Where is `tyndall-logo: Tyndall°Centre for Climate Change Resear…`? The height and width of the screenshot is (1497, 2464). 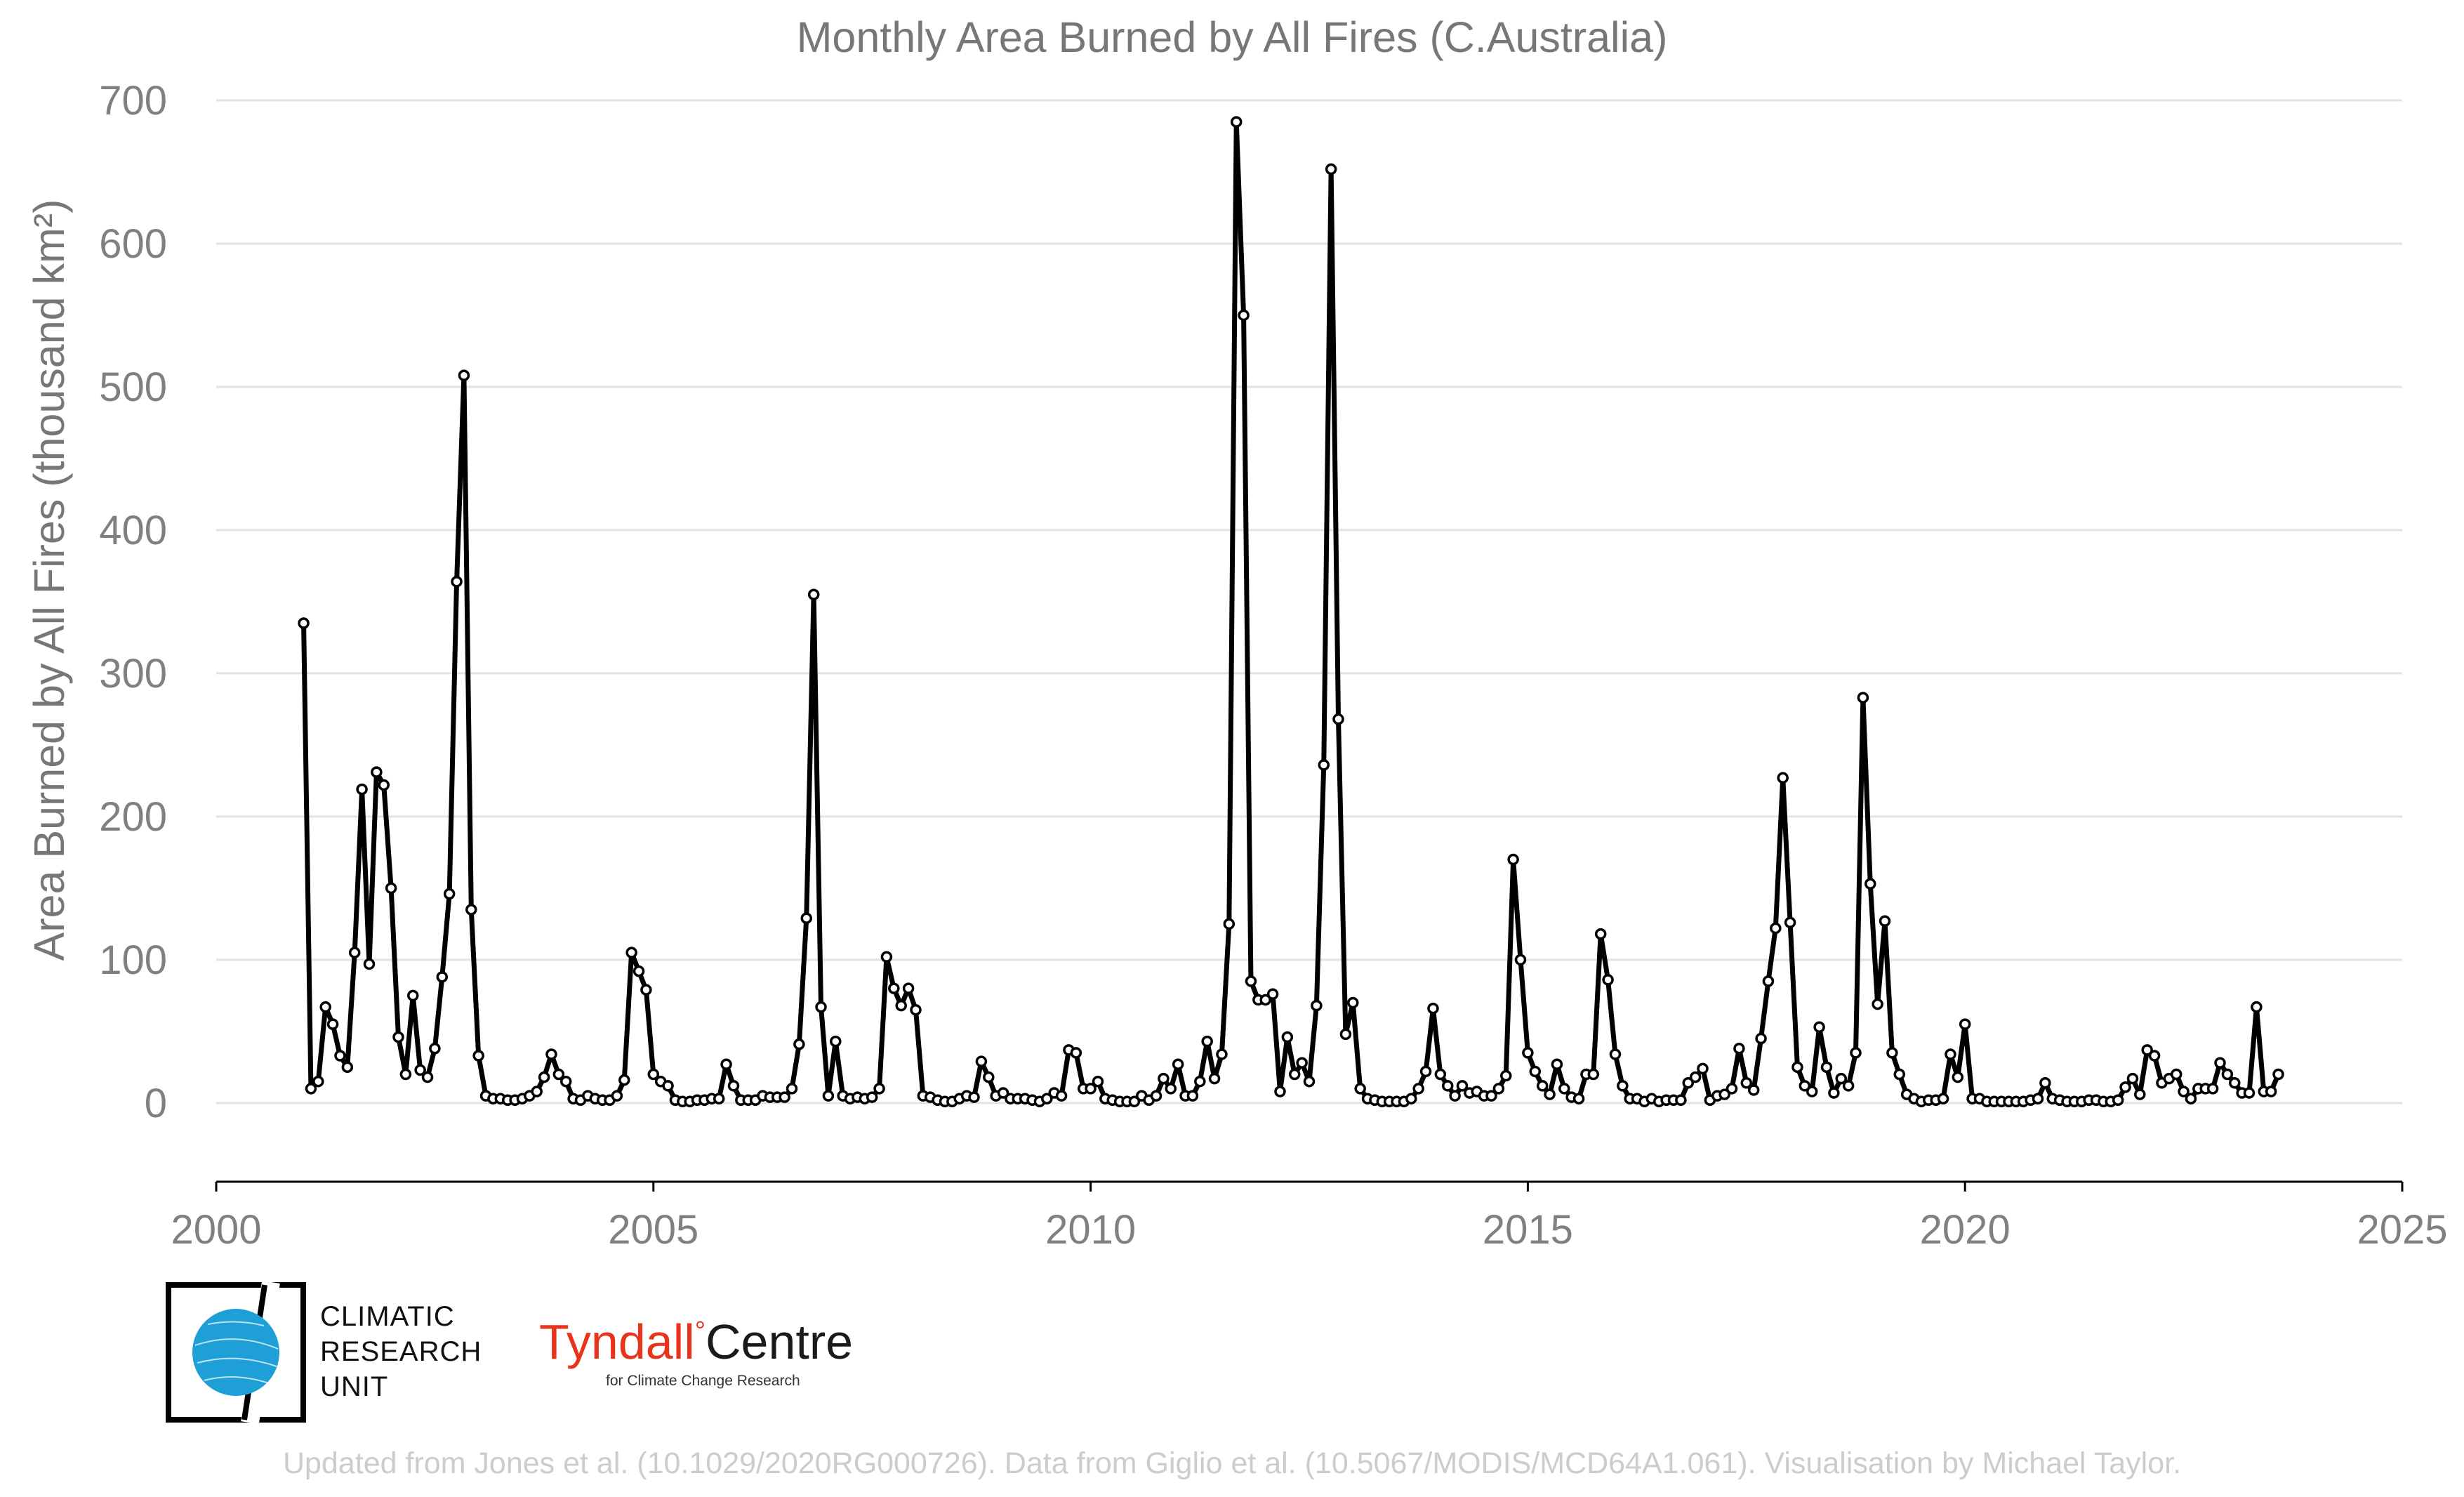 tyndall-logo: Tyndall°Centre for Climate Change Resear… is located at coordinates (696, 1351).